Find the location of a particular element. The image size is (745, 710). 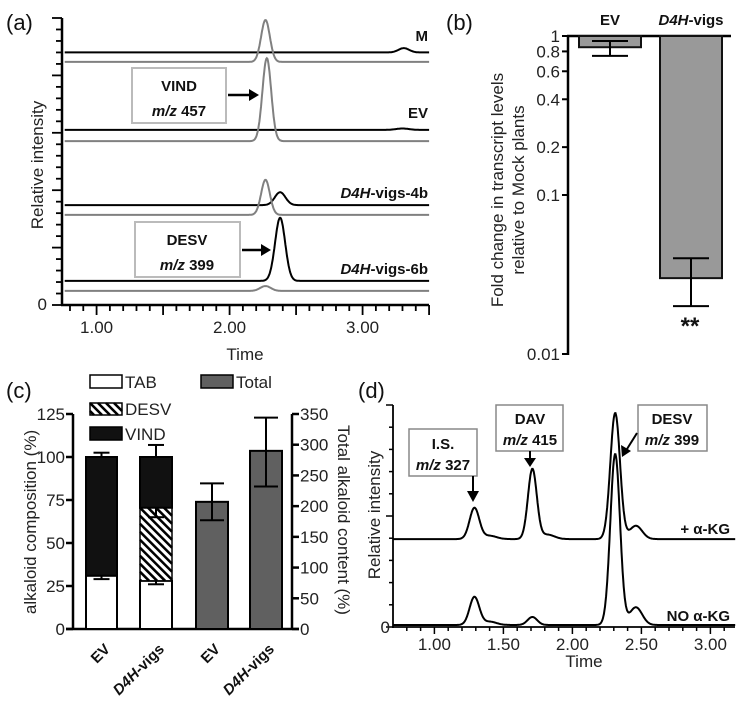

trace-no-akg is located at coordinates (564, 539).